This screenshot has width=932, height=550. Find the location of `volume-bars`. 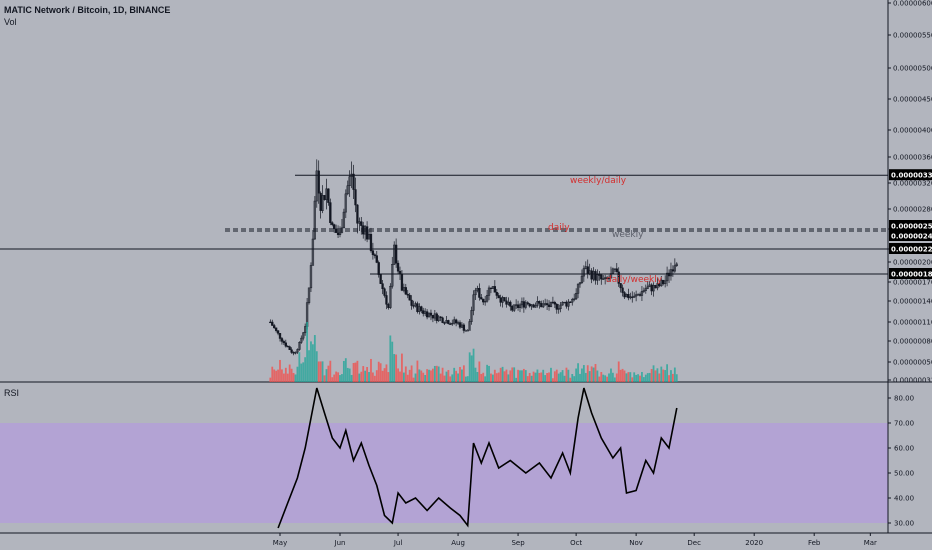

volume-bars is located at coordinates (473, 352).